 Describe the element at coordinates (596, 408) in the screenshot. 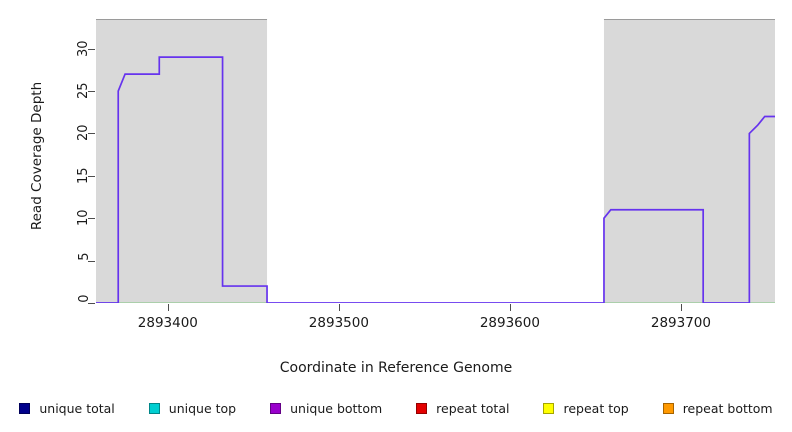

I see `legend-label: repeat top` at that location.